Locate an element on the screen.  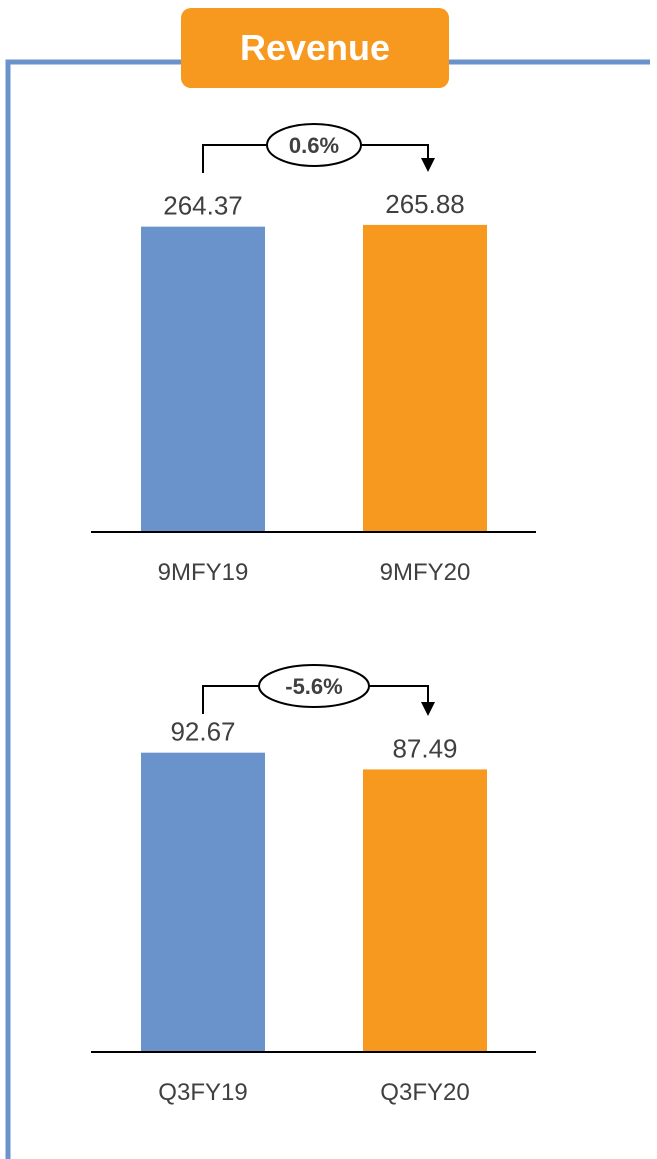
value-label-9MFY20: 265.88 is located at coordinates (425, 204).